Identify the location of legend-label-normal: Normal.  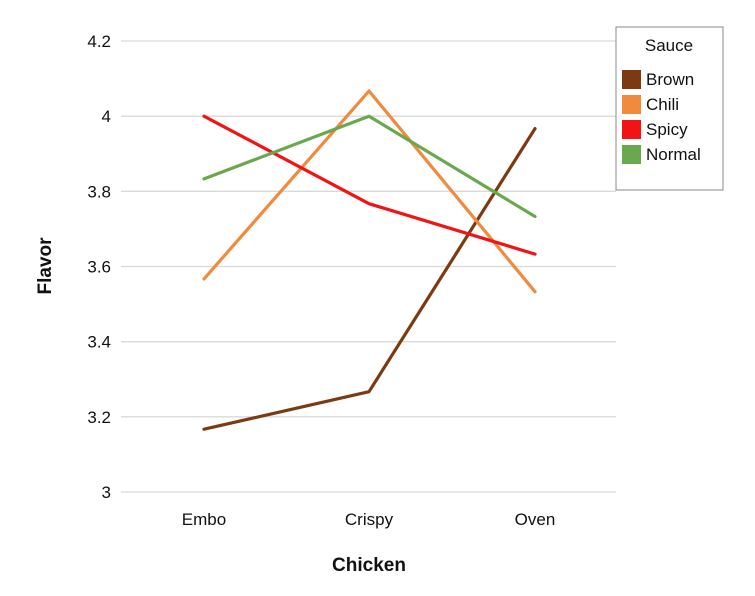
(673, 154).